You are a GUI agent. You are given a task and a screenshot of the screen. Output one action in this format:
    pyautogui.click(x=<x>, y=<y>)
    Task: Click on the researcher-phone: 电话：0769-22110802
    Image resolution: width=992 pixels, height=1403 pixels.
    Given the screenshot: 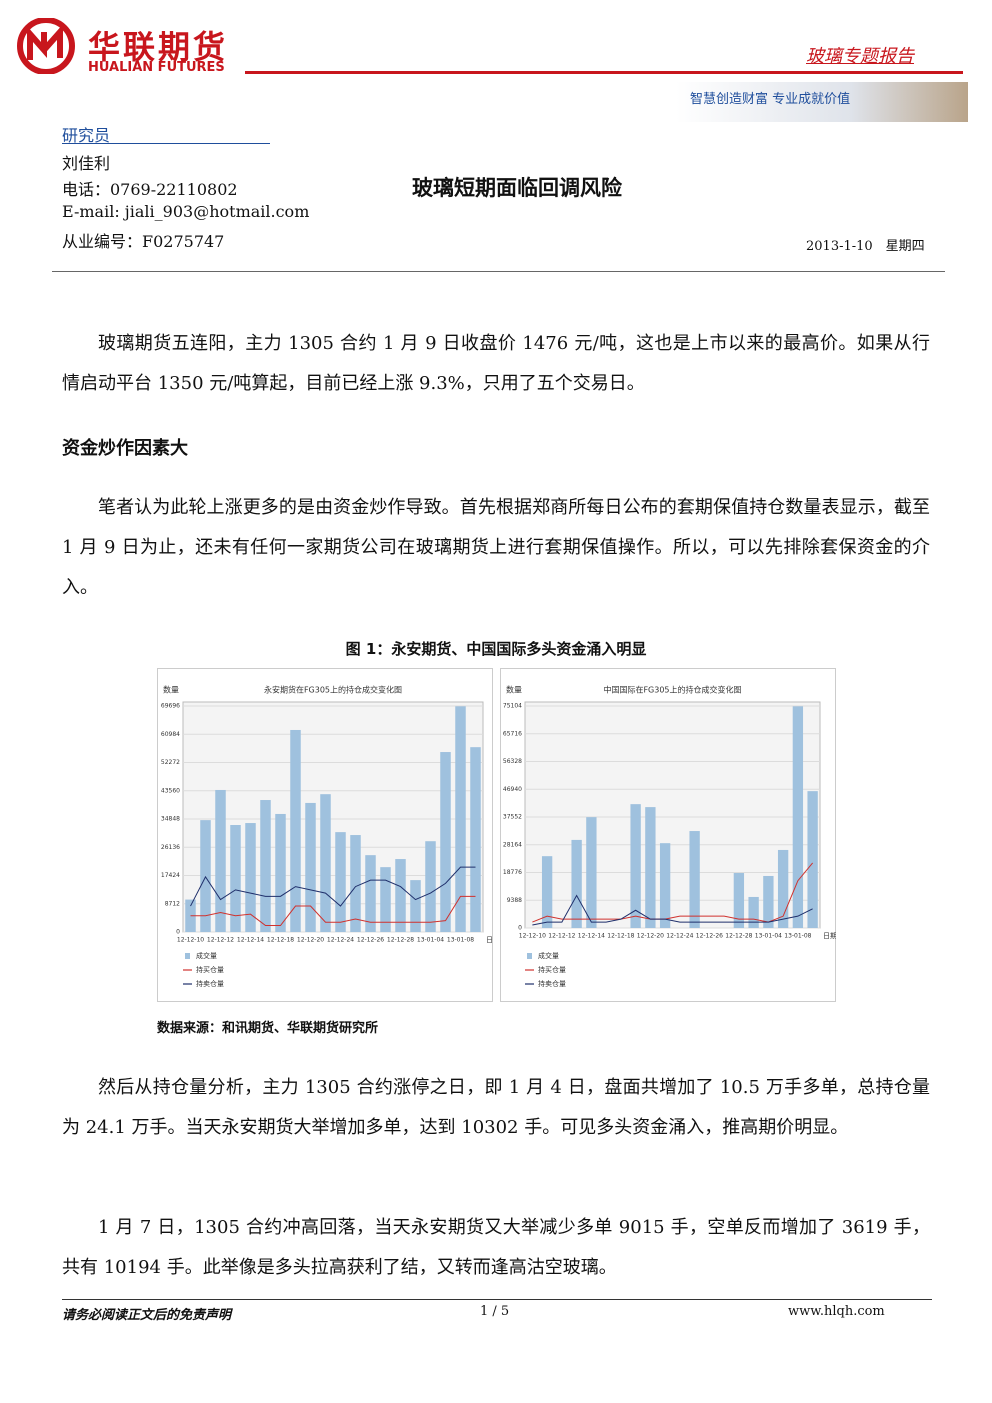 What is the action you would take?
    pyautogui.click(x=150, y=189)
    